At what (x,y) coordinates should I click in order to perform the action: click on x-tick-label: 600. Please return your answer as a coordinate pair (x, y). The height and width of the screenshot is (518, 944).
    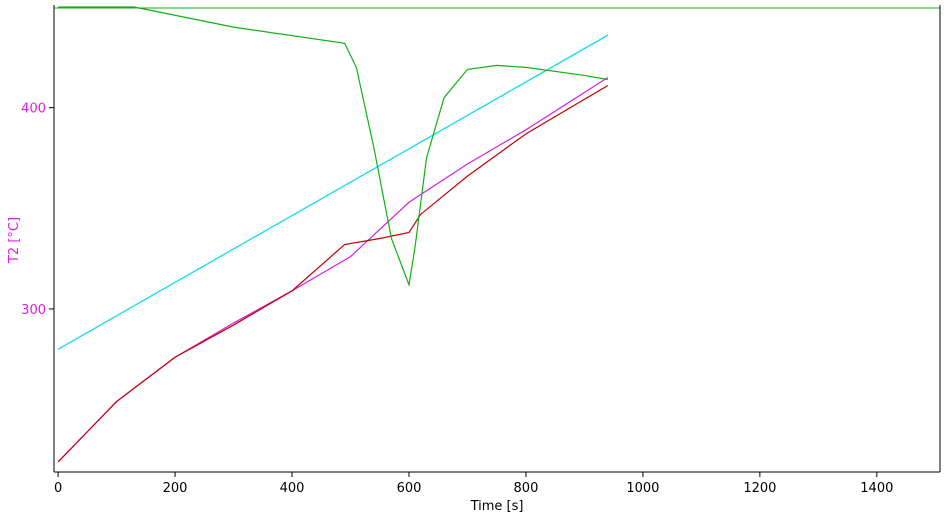
    Looking at the image, I should click on (409, 488).